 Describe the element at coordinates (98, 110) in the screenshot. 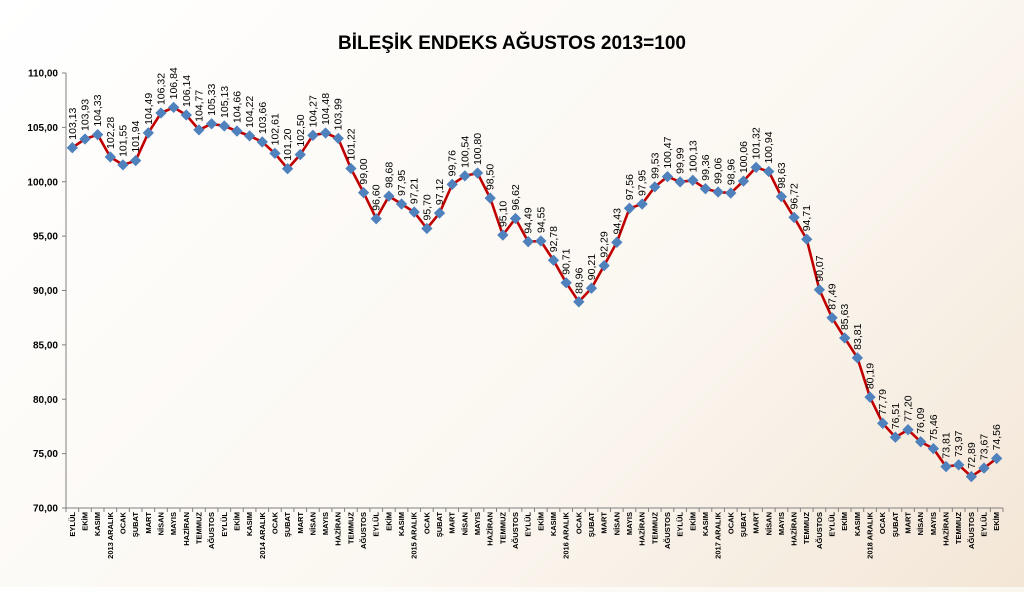

I see `data-label: 104,33` at that location.